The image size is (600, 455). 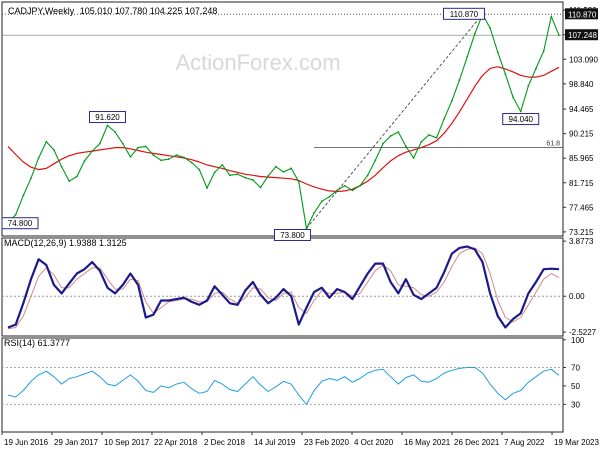 I want to click on fib-61-8-label: 61.8, so click(x=553, y=144).